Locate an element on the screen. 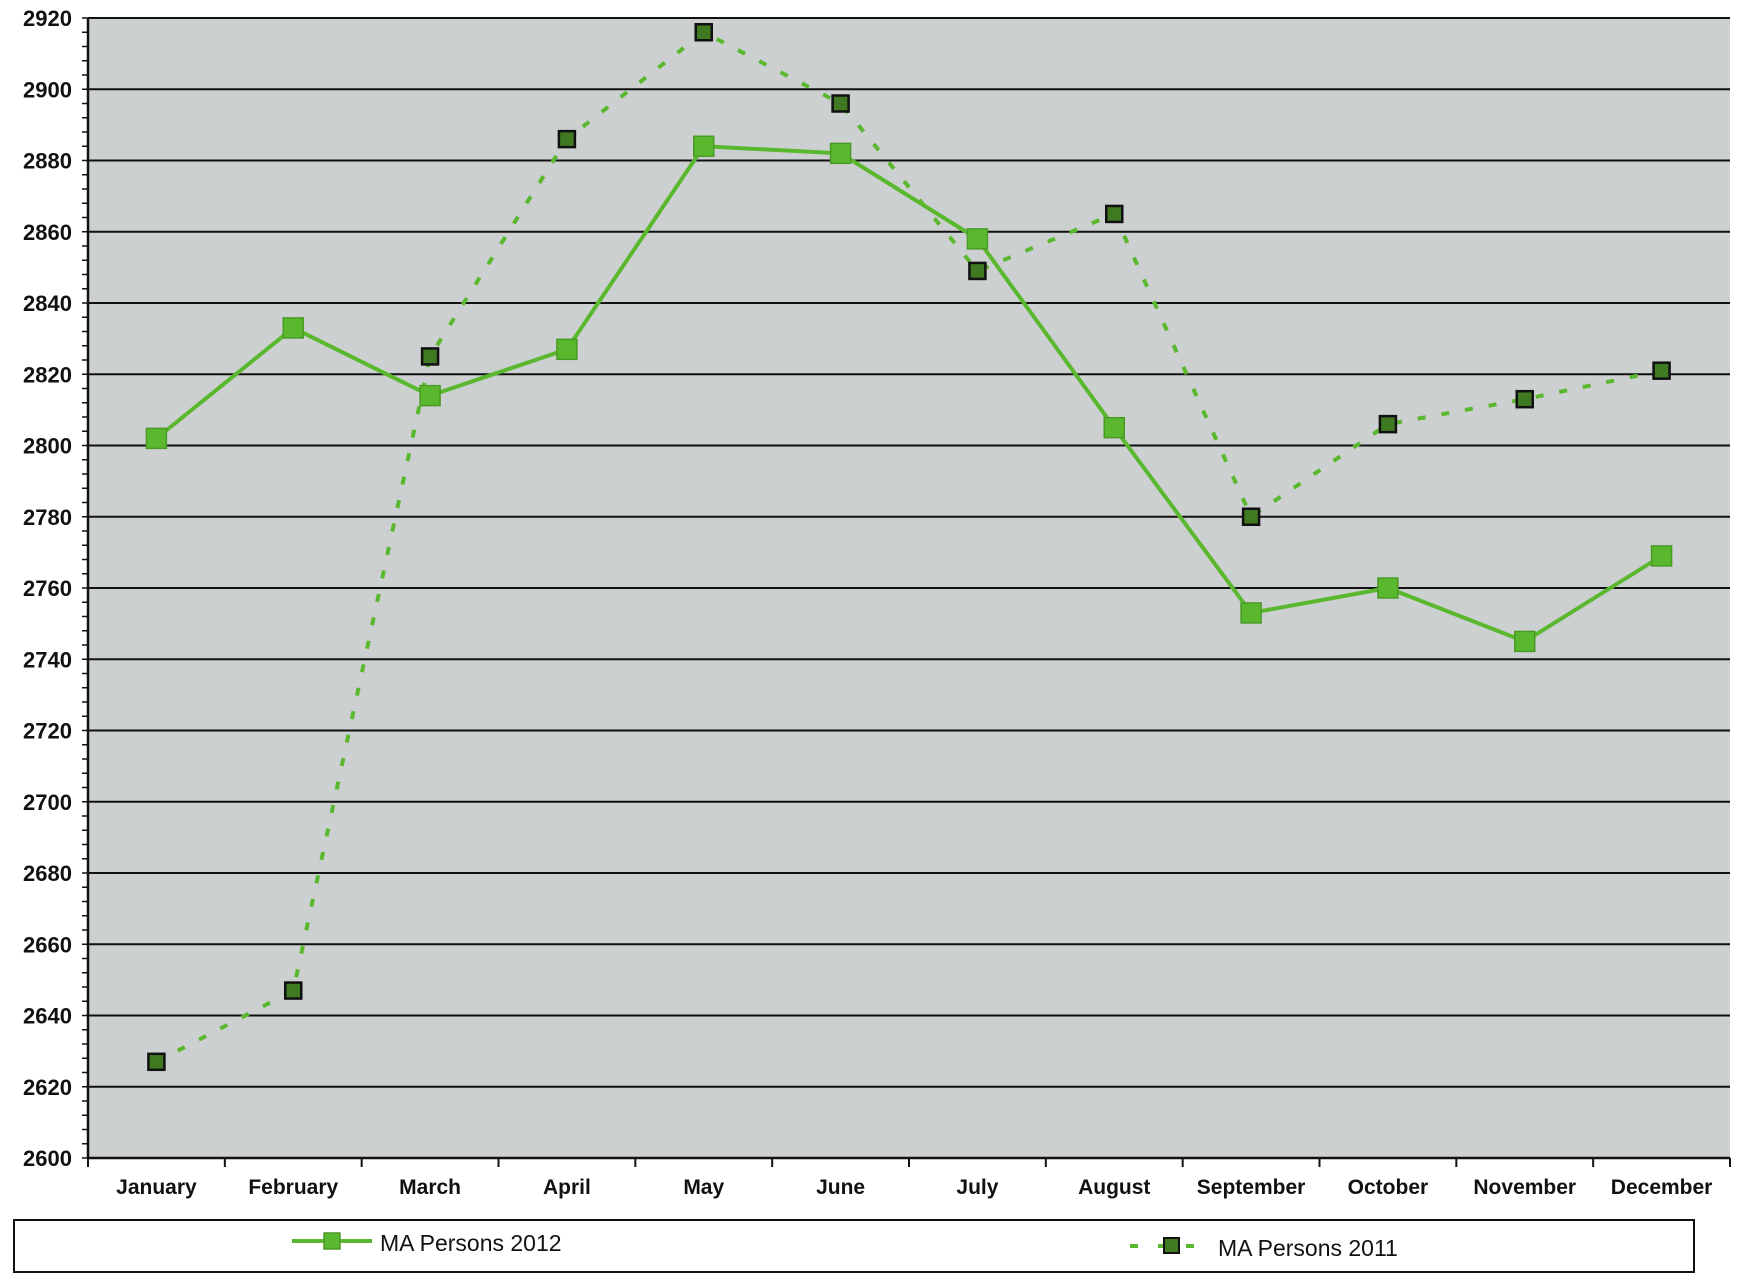  legend-item-2011: MA Persons 2011 is located at coordinates (1264, 1248).